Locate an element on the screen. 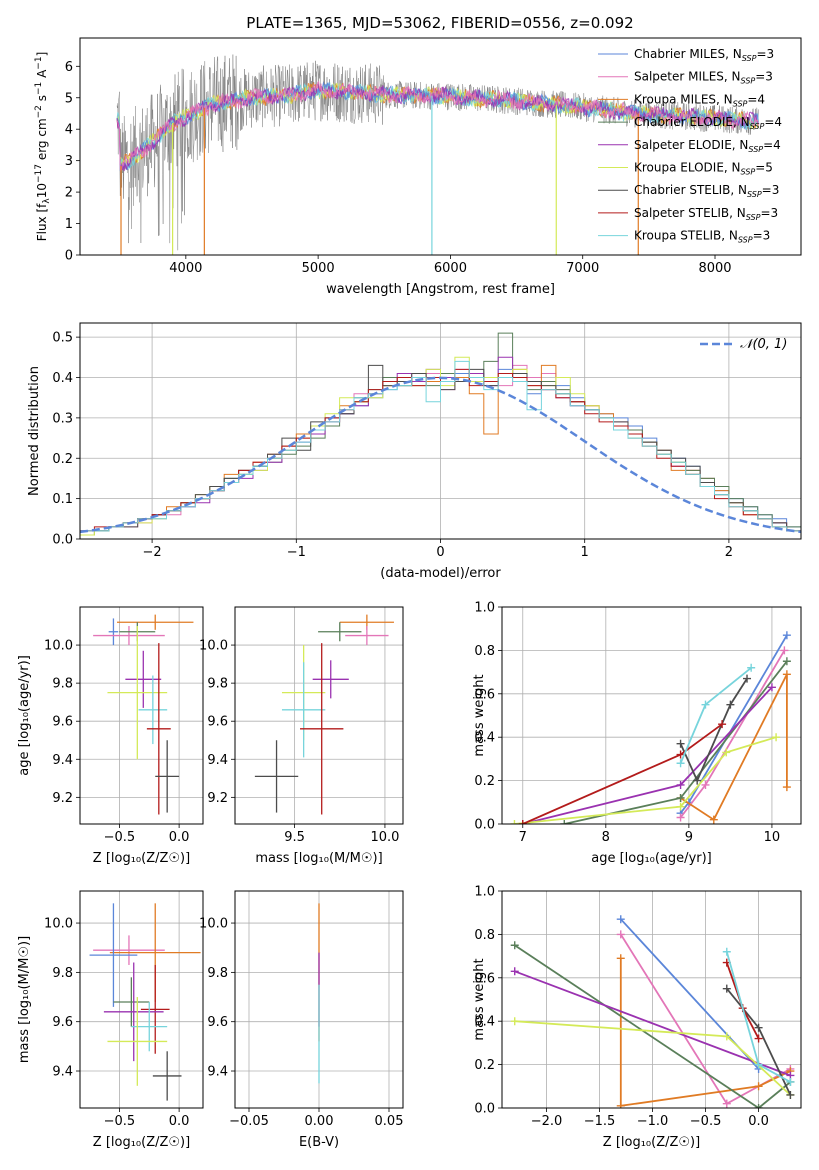 This screenshot has height=1170, width=819. histogram-ks is located at coordinates (440, 449).